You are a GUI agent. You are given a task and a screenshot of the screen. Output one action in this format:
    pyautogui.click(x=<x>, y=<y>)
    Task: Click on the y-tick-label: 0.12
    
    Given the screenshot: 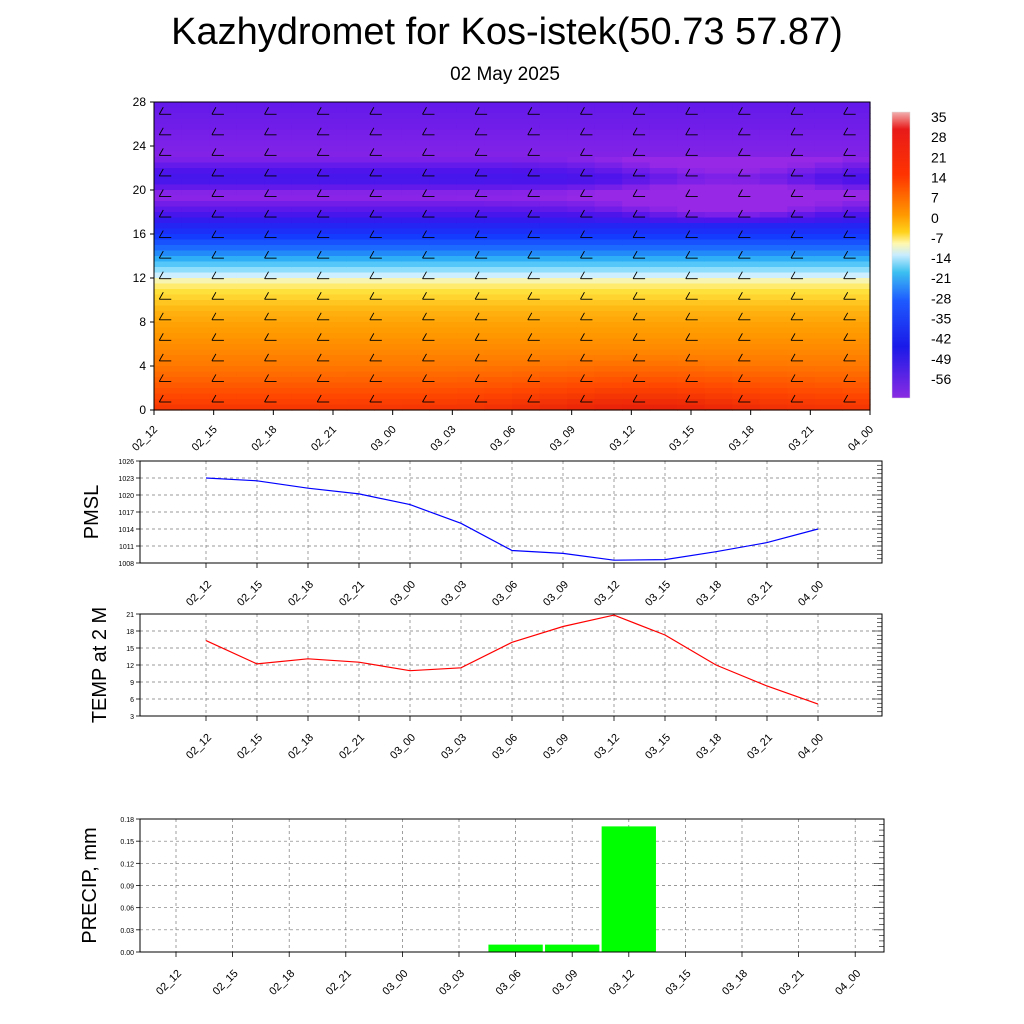 What is the action you would take?
    pyautogui.click(x=127, y=864)
    